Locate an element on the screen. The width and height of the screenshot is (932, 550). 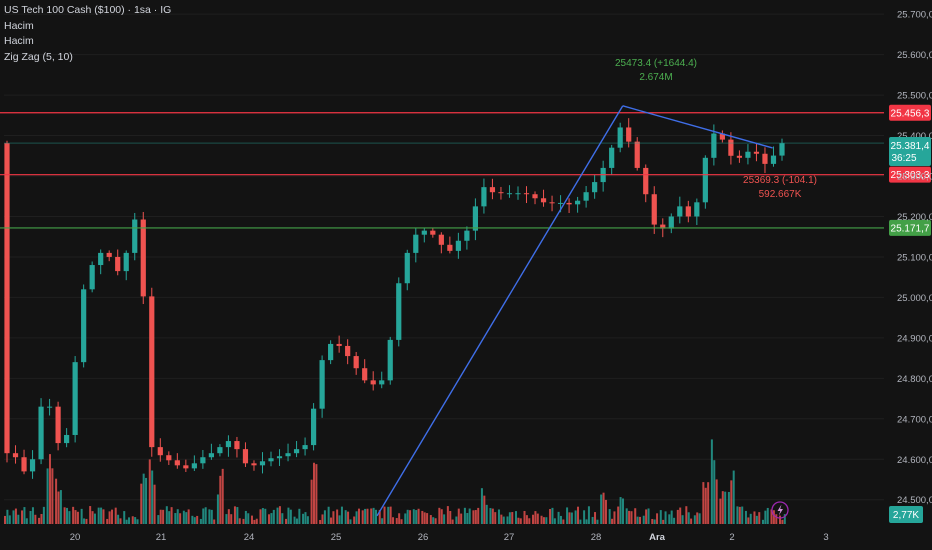
level-label: 25.303,3 is located at coordinates (910, 175).